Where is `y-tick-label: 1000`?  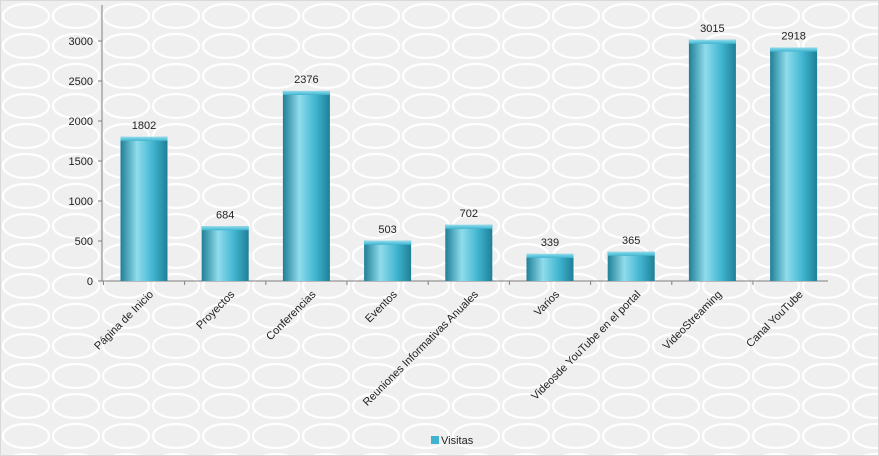 y-tick-label: 1000 is located at coordinates (81, 202).